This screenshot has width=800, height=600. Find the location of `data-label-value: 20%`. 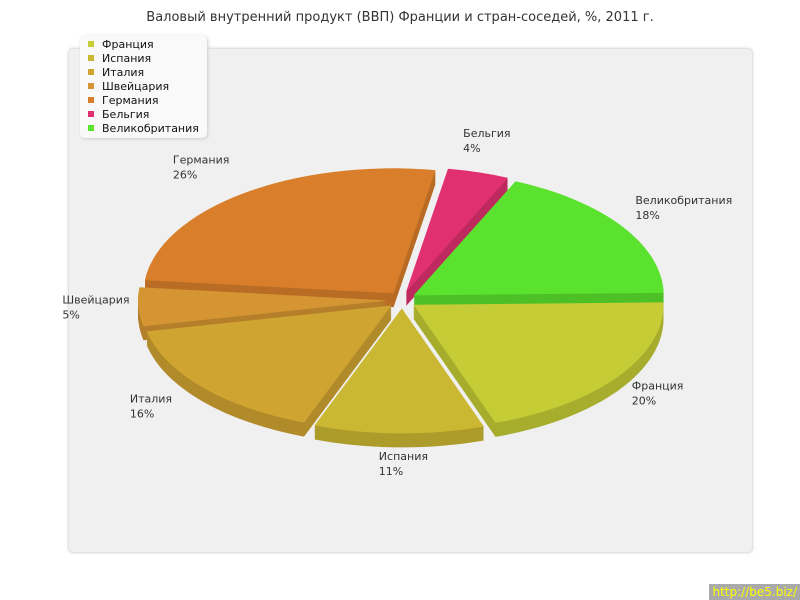

data-label-value: 20% is located at coordinates (644, 400).